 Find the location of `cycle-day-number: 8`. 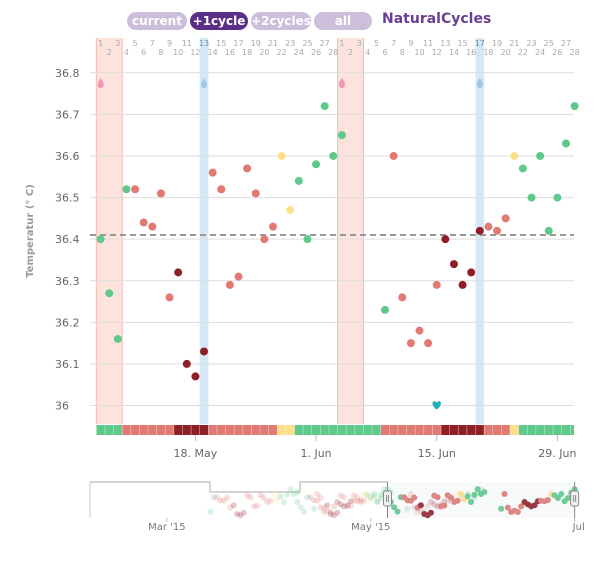

cycle-day-number: 8 is located at coordinates (160, 52).